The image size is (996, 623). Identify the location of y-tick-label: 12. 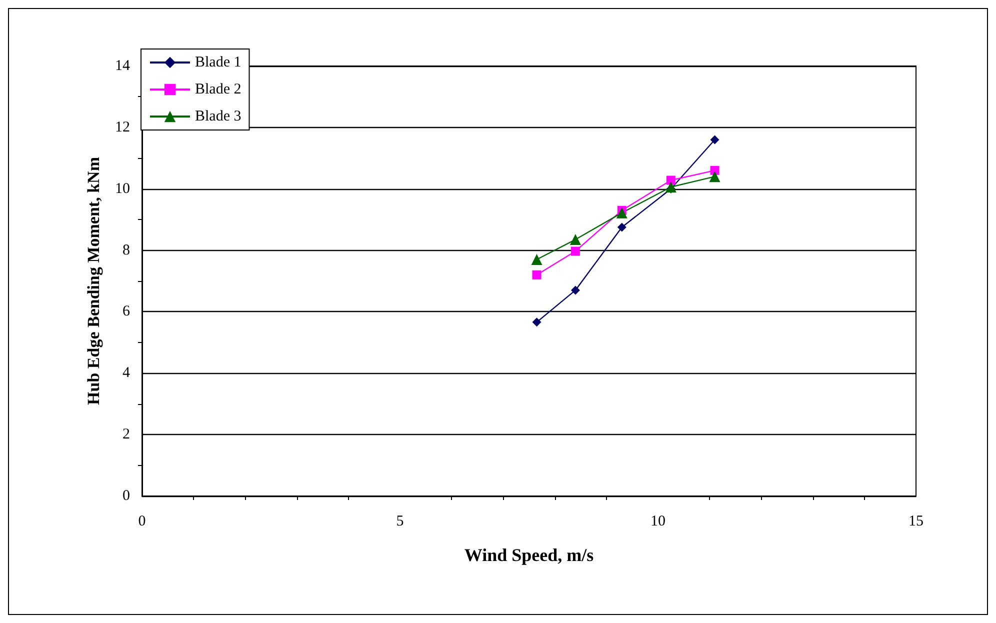
(122, 127).